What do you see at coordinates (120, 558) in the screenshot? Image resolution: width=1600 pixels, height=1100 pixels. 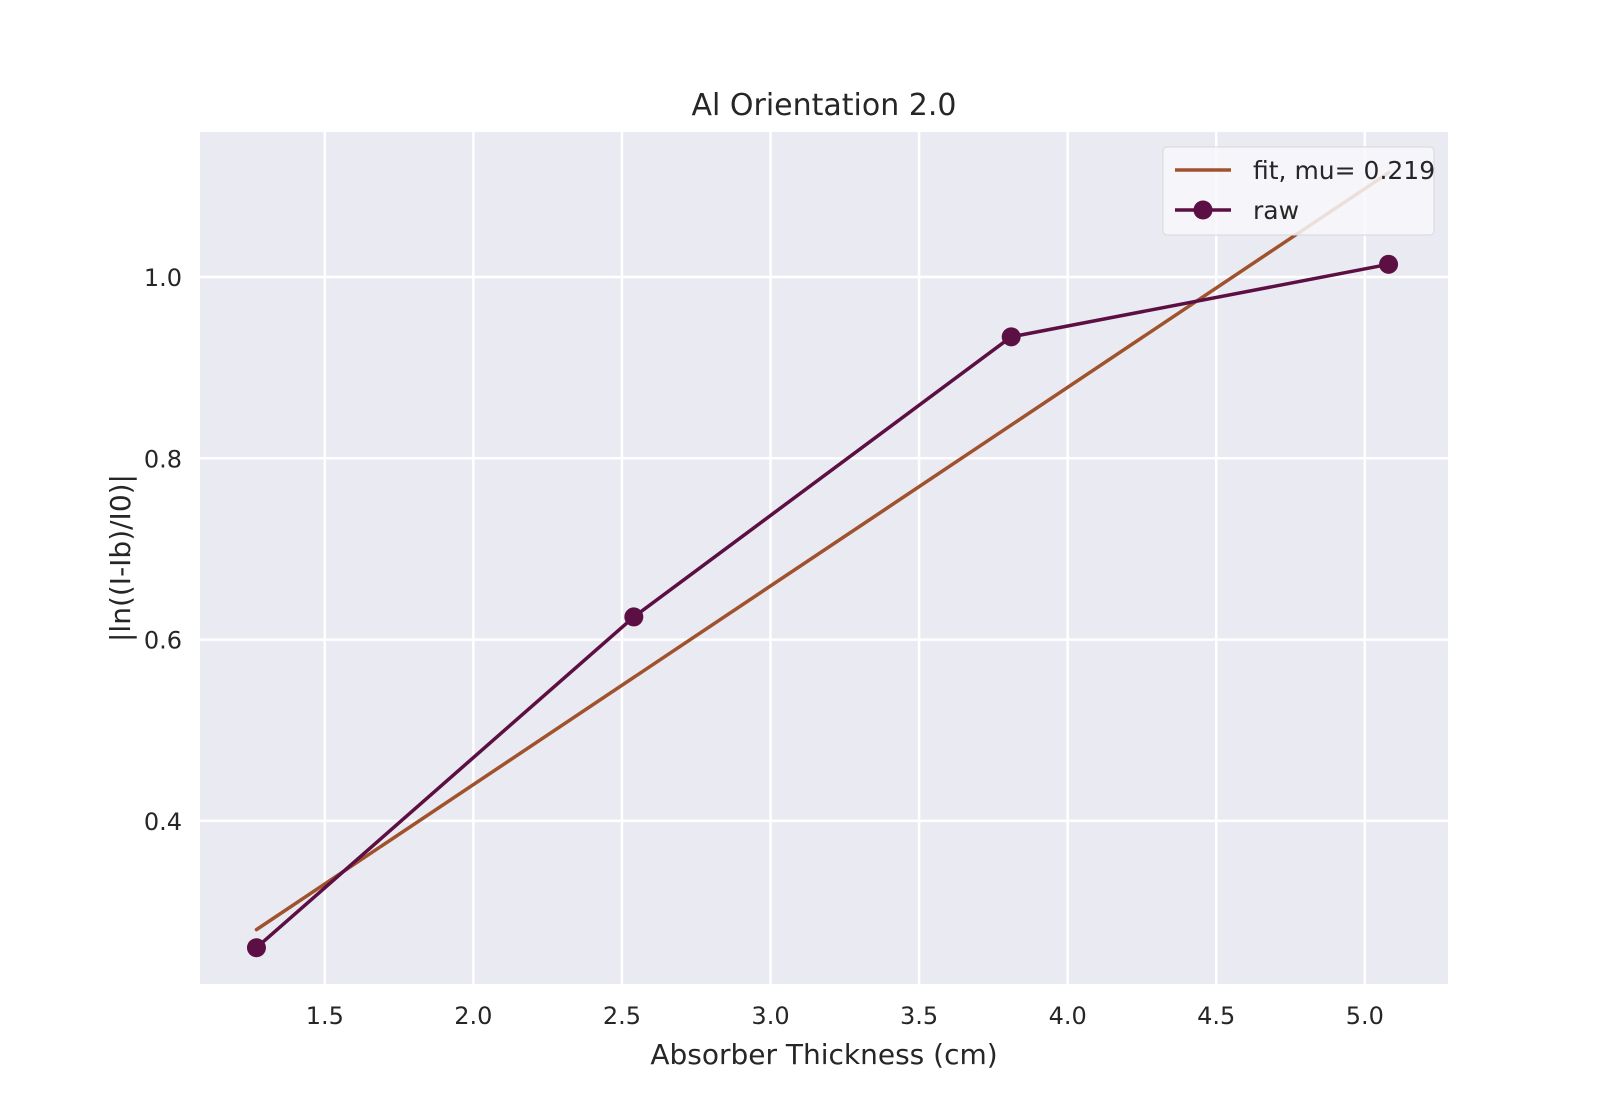 I see `y-axis-label: |ln((I-Ib)/I0)|` at bounding box center [120, 558].